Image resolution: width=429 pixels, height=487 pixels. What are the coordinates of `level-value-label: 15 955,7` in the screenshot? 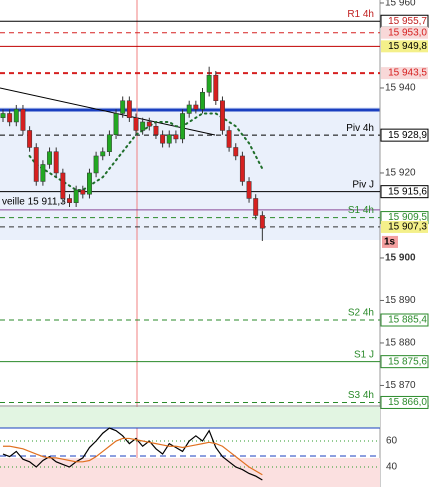 It's located at (407, 21).